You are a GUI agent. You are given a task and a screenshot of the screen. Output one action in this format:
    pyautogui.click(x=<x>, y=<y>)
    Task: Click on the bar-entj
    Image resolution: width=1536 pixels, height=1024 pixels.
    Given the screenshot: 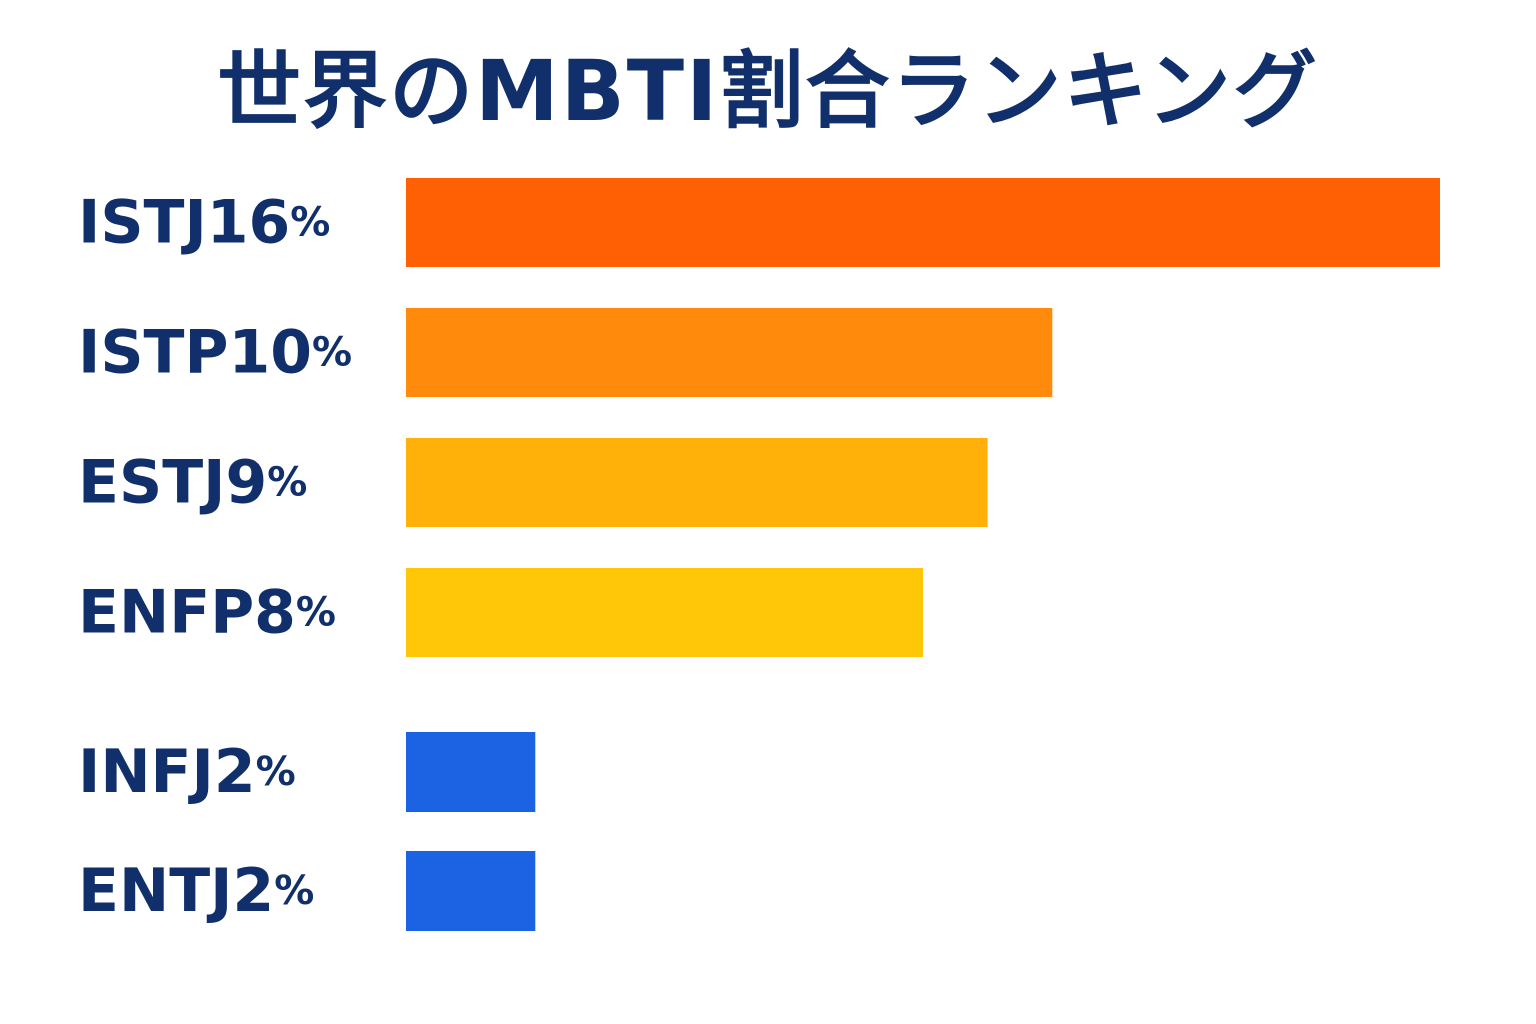 What is the action you would take?
    pyautogui.click(x=471, y=891)
    